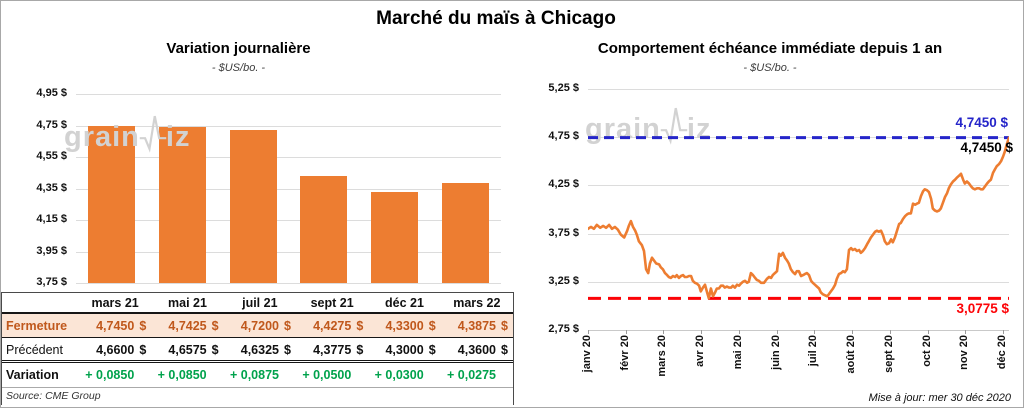  I want to click on column-header: juil 21, so click(260, 303).